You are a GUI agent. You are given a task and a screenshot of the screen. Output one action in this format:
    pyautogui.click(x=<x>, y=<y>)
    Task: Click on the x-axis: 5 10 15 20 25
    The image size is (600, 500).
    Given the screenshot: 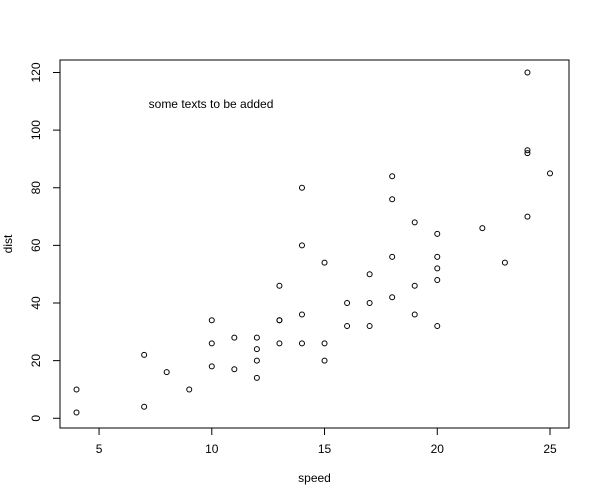 What is the action you would take?
    pyautogui.click(x=326, y=441)
    